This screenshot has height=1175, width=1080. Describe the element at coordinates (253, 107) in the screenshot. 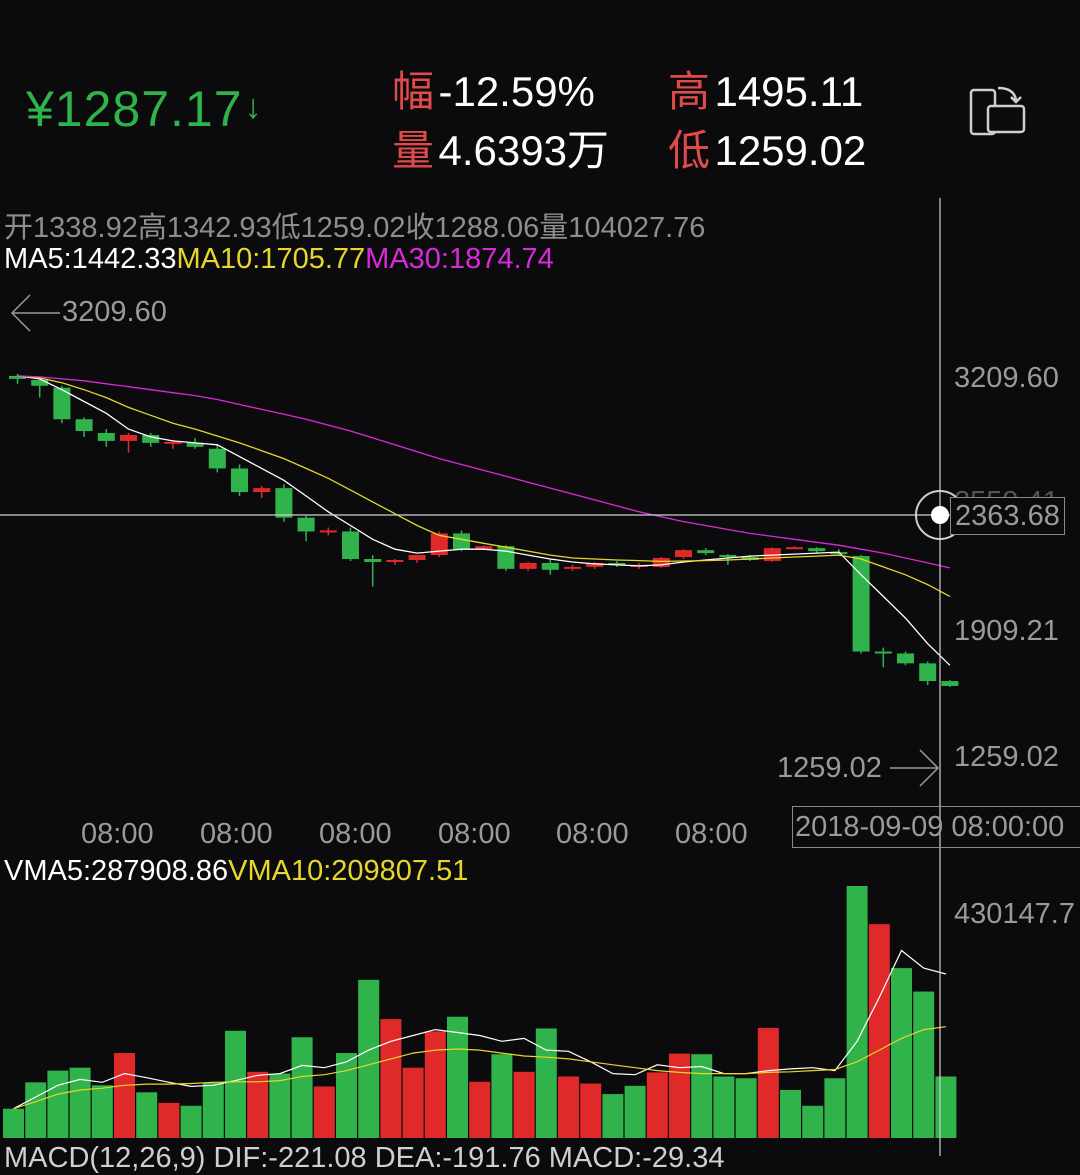

I see `down-arrow-icon: ↓` at that location.